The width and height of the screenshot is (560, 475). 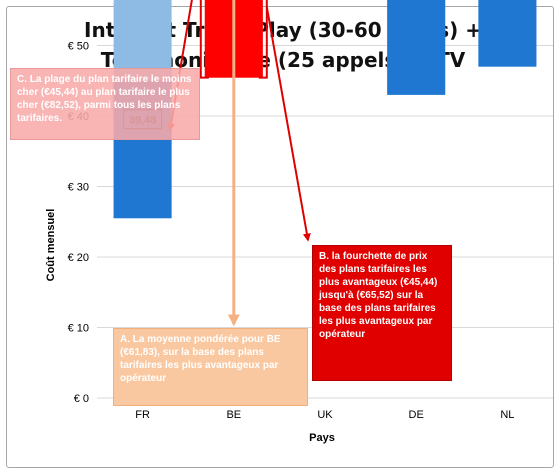 What do you see at coordinates (416, 47) in the screenshot?
I see `bar-range-best-DE` at bounding box center [416, 47].